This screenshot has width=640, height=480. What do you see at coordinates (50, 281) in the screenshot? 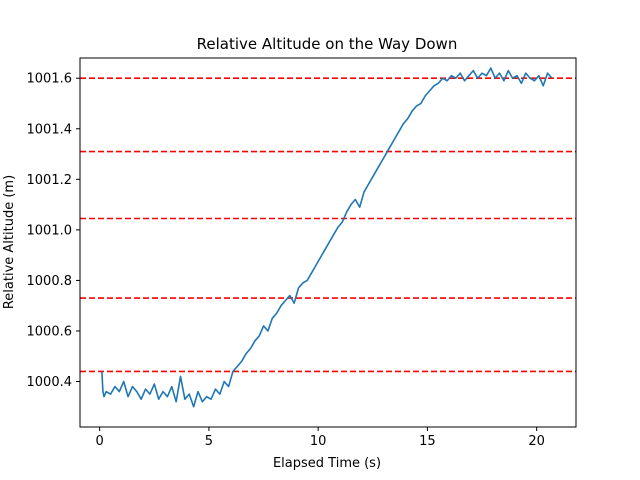
I see `y-tick-label: 1000.8` at bounding box center [50, 281].